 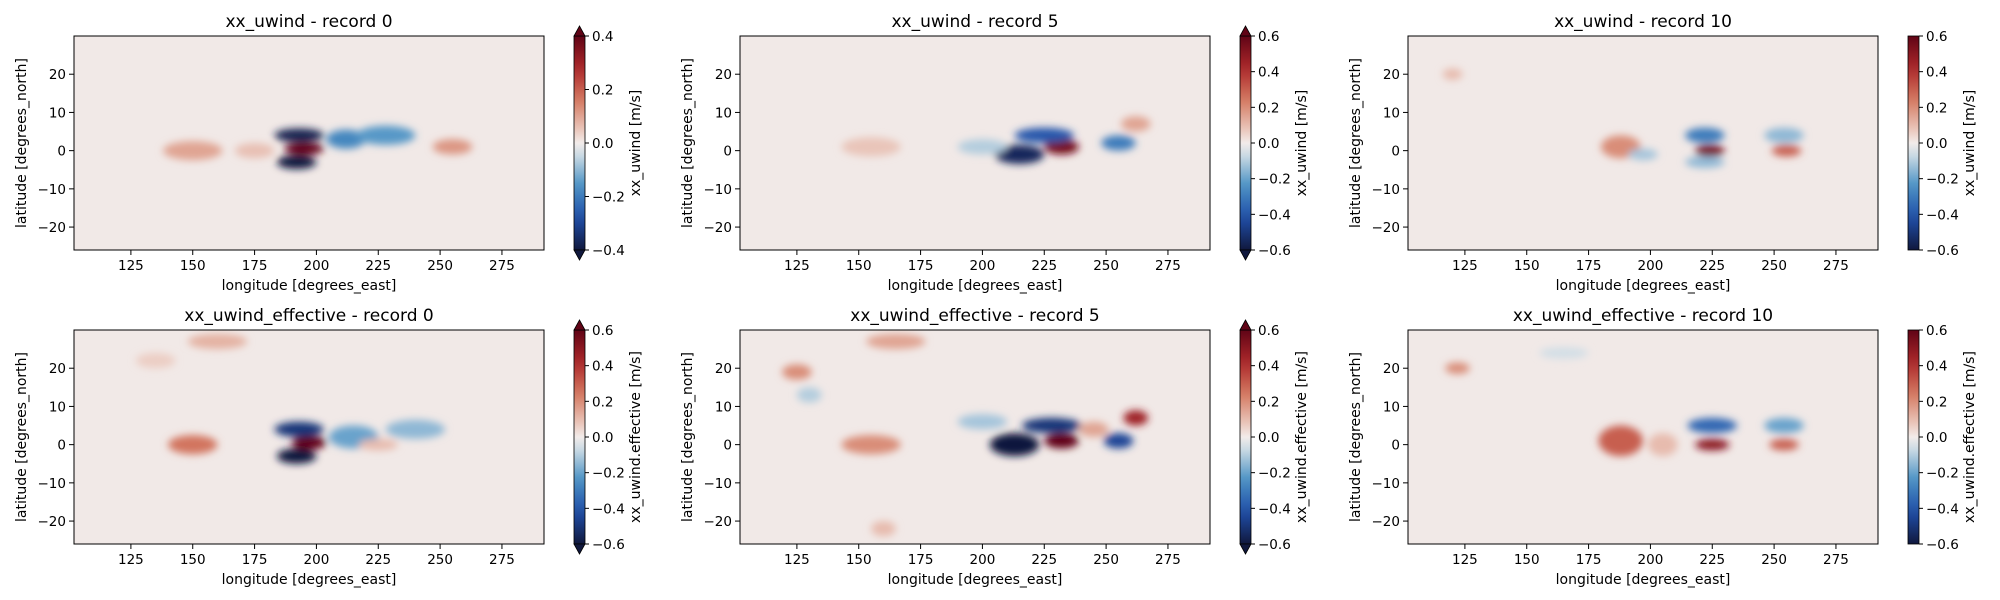 What do you see at coordinates (1302, 143) in the screenshot?
I see `colorbar-label: xx_uwind [m/s]` at bounding box center [1302, 143].